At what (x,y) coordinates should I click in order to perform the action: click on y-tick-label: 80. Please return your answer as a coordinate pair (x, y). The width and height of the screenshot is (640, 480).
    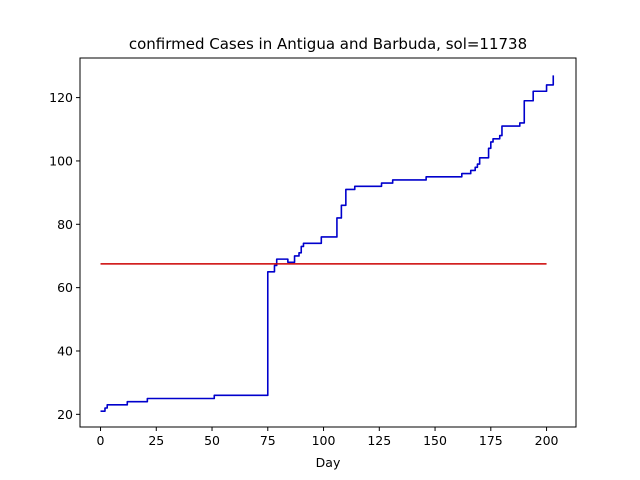
    Looking at the image, I should click on (65, 224).